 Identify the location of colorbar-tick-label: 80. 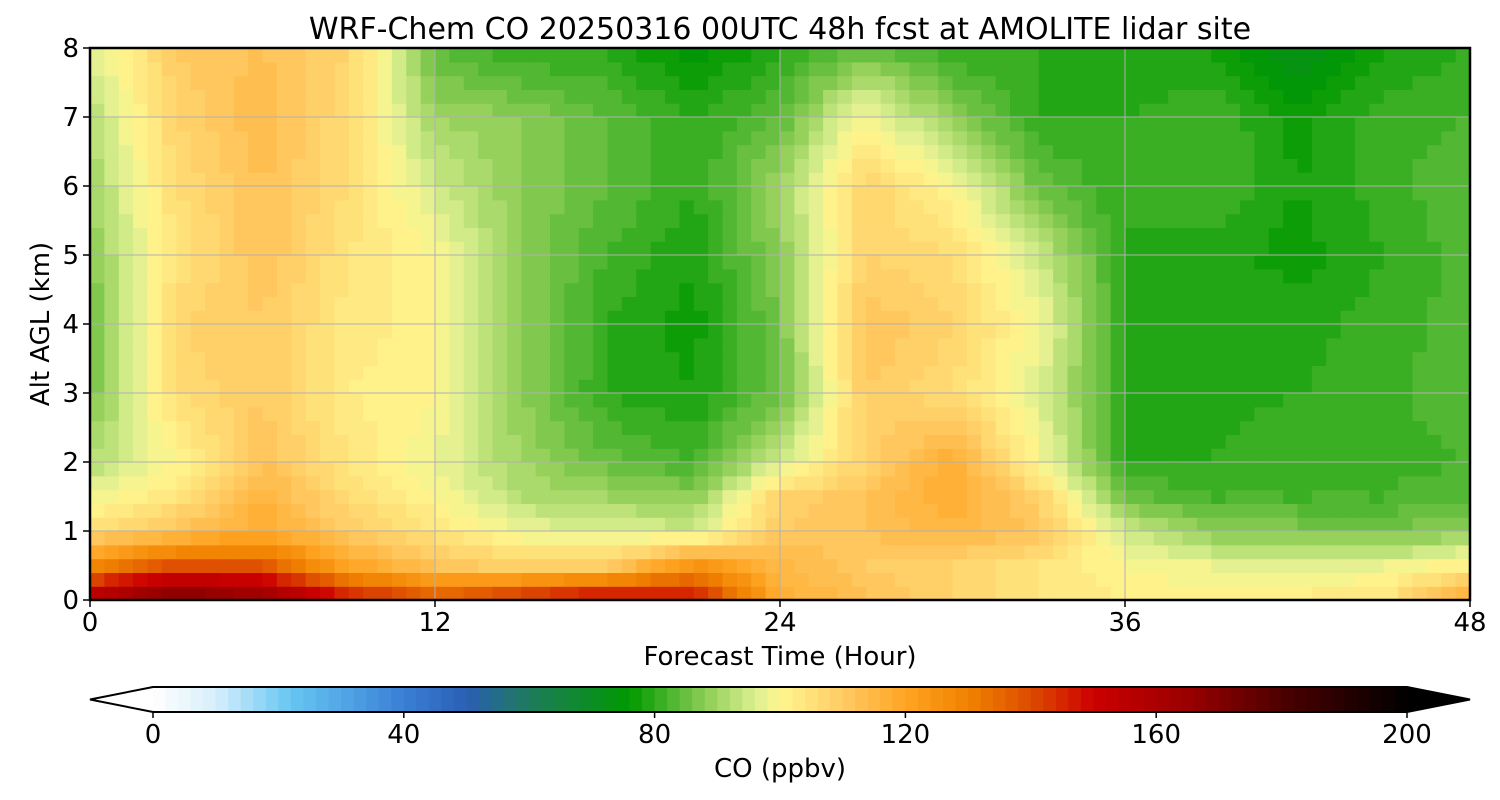
(654, 735).